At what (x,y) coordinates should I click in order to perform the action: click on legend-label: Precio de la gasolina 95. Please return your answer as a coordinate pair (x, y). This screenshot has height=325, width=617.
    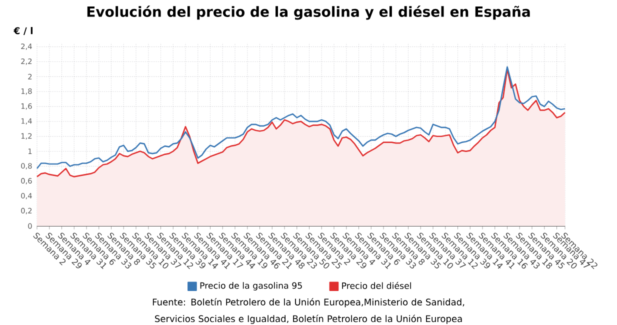
    Looking at the image, I should click on (251, 286).